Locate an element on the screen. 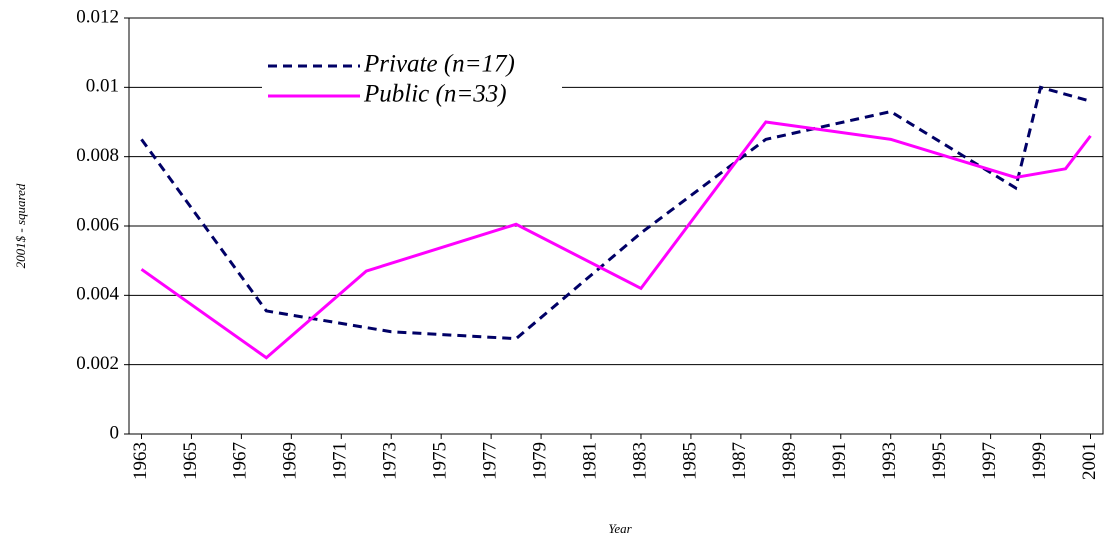  legend: Private (n=17) Public (n=33) is located at coordinates (412, 74).